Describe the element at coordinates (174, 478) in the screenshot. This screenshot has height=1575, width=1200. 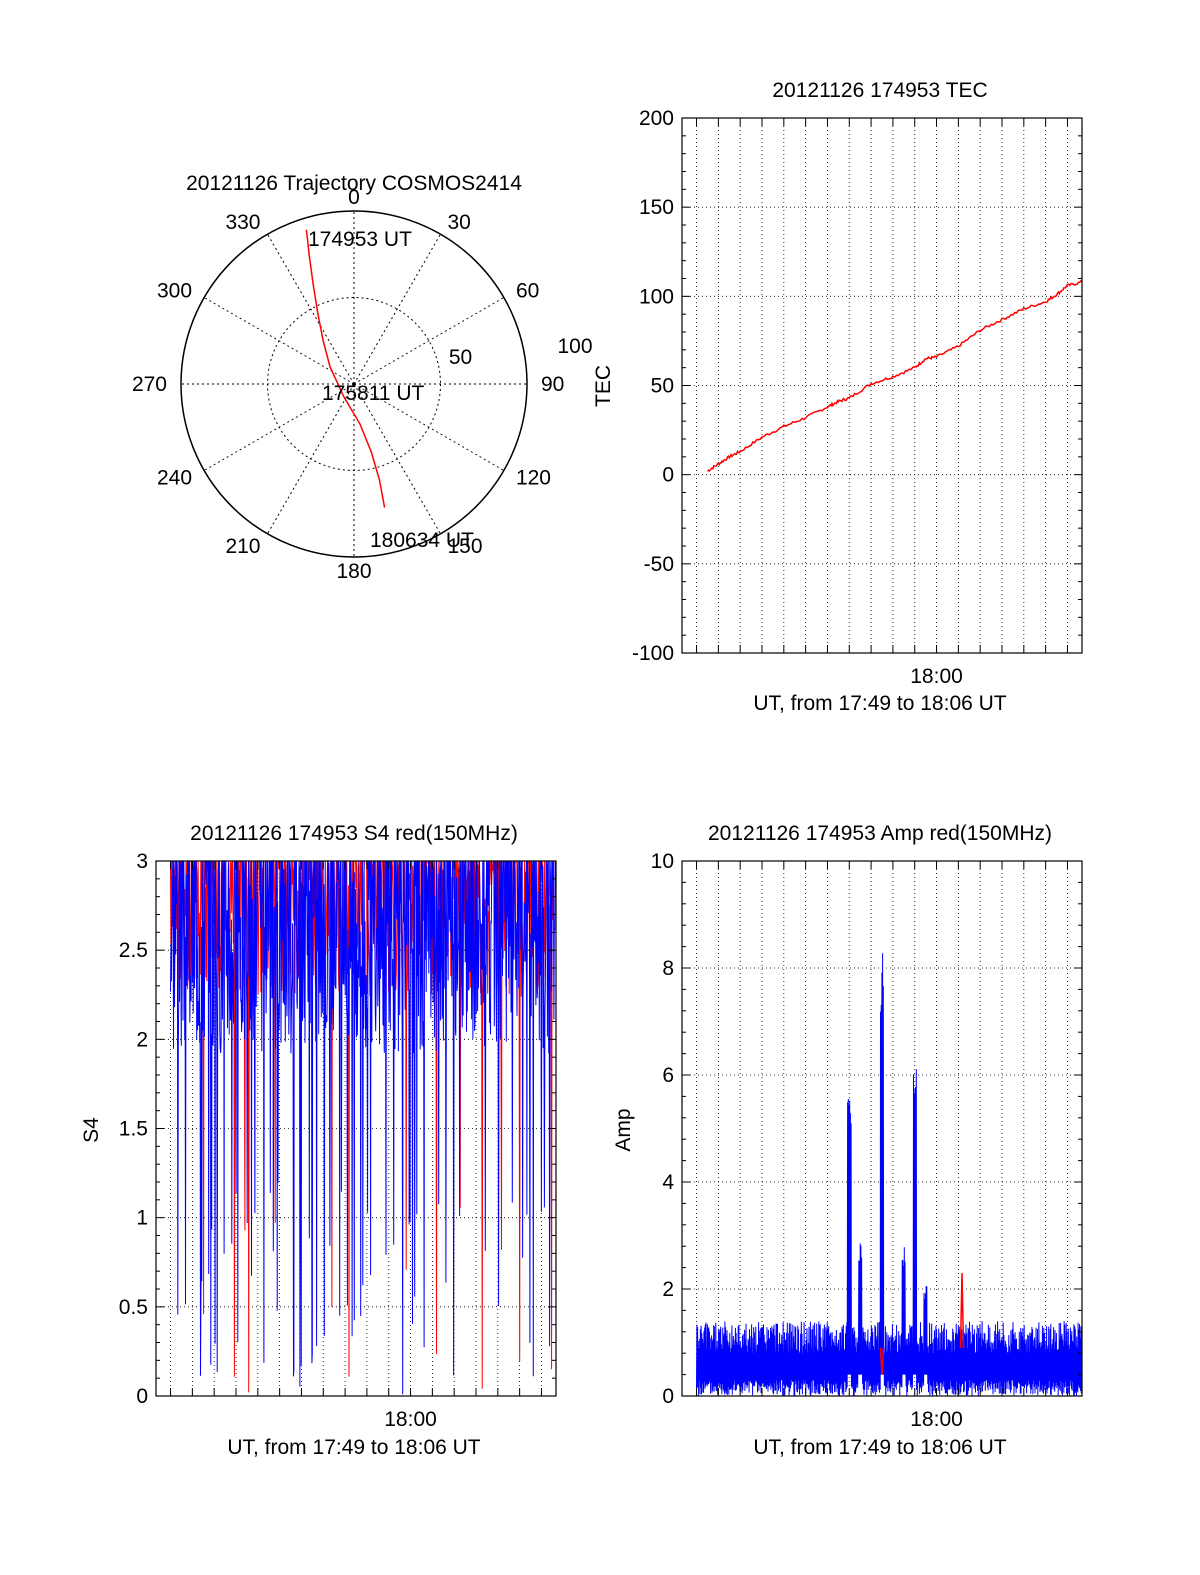
I see `polar-angle-label: 240` at that location.